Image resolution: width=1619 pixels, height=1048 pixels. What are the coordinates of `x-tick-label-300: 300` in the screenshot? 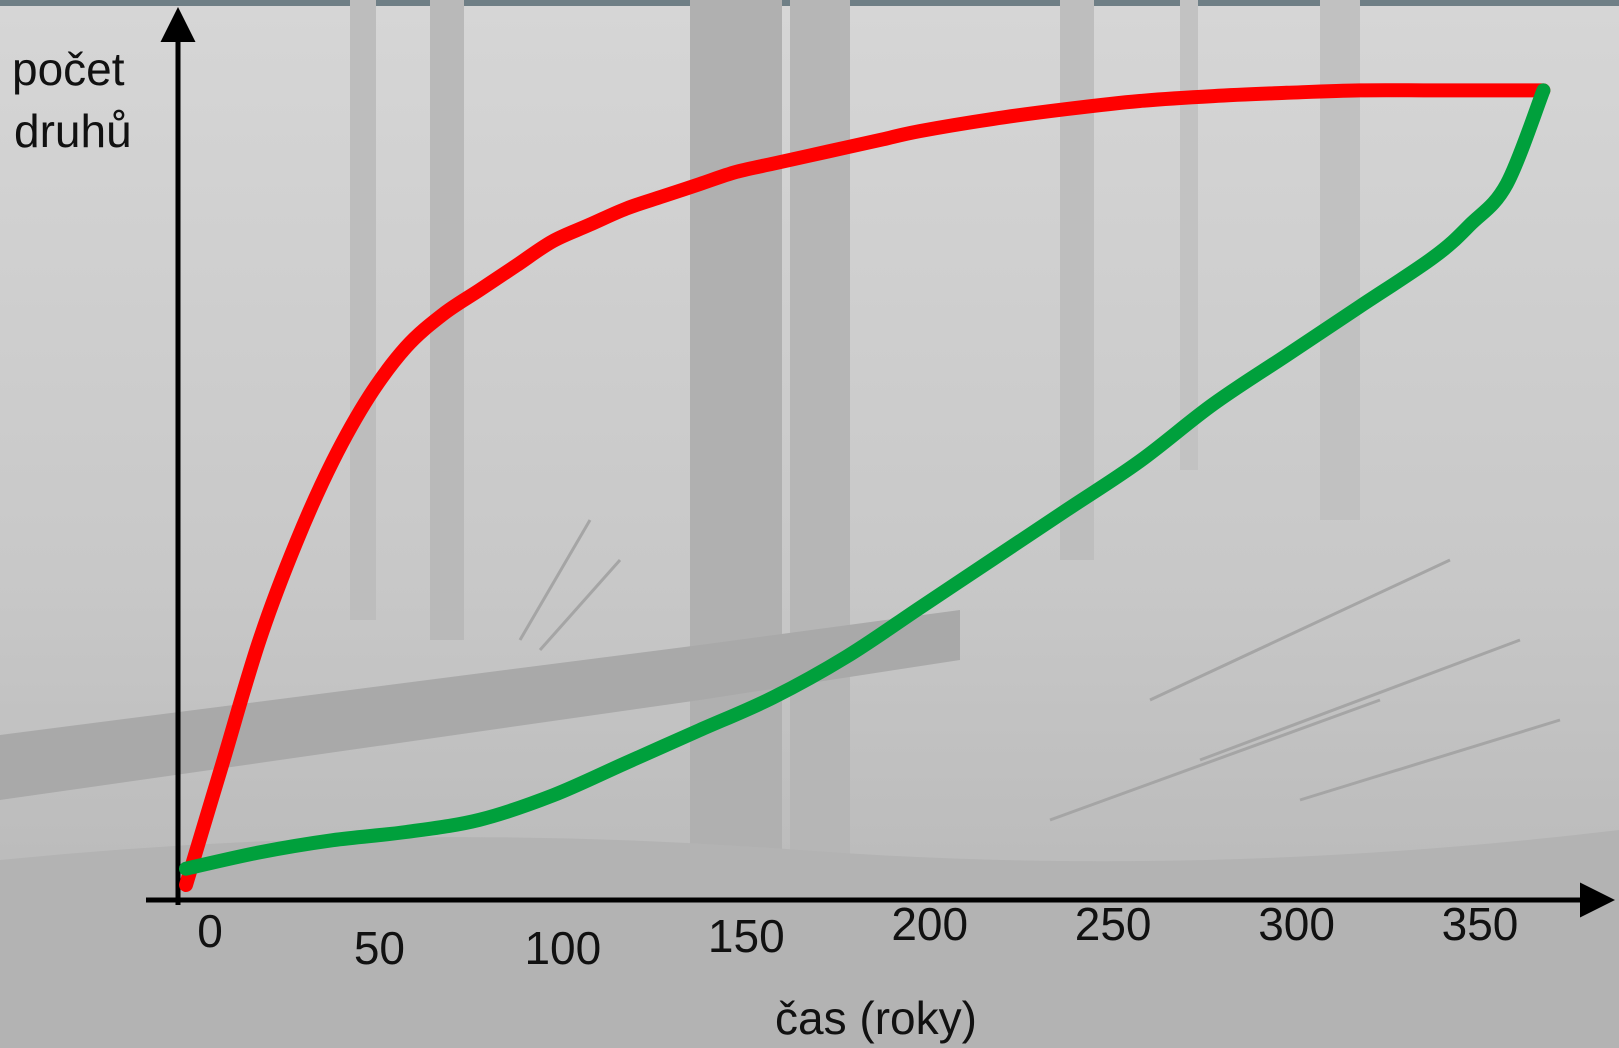 It's located at (1296, 924).